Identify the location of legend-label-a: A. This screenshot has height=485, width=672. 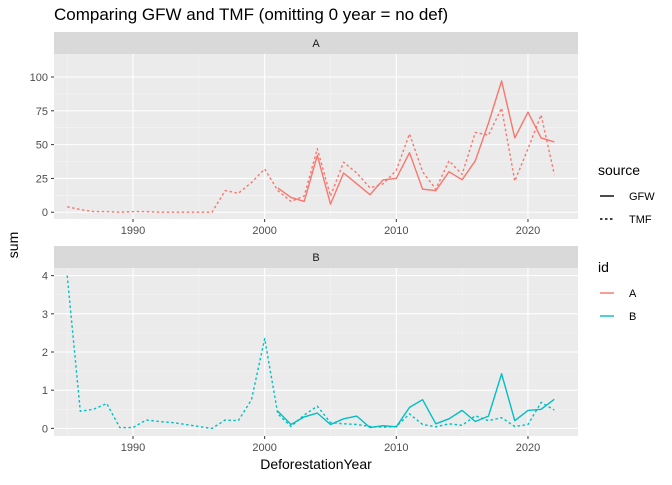
(633, 294).